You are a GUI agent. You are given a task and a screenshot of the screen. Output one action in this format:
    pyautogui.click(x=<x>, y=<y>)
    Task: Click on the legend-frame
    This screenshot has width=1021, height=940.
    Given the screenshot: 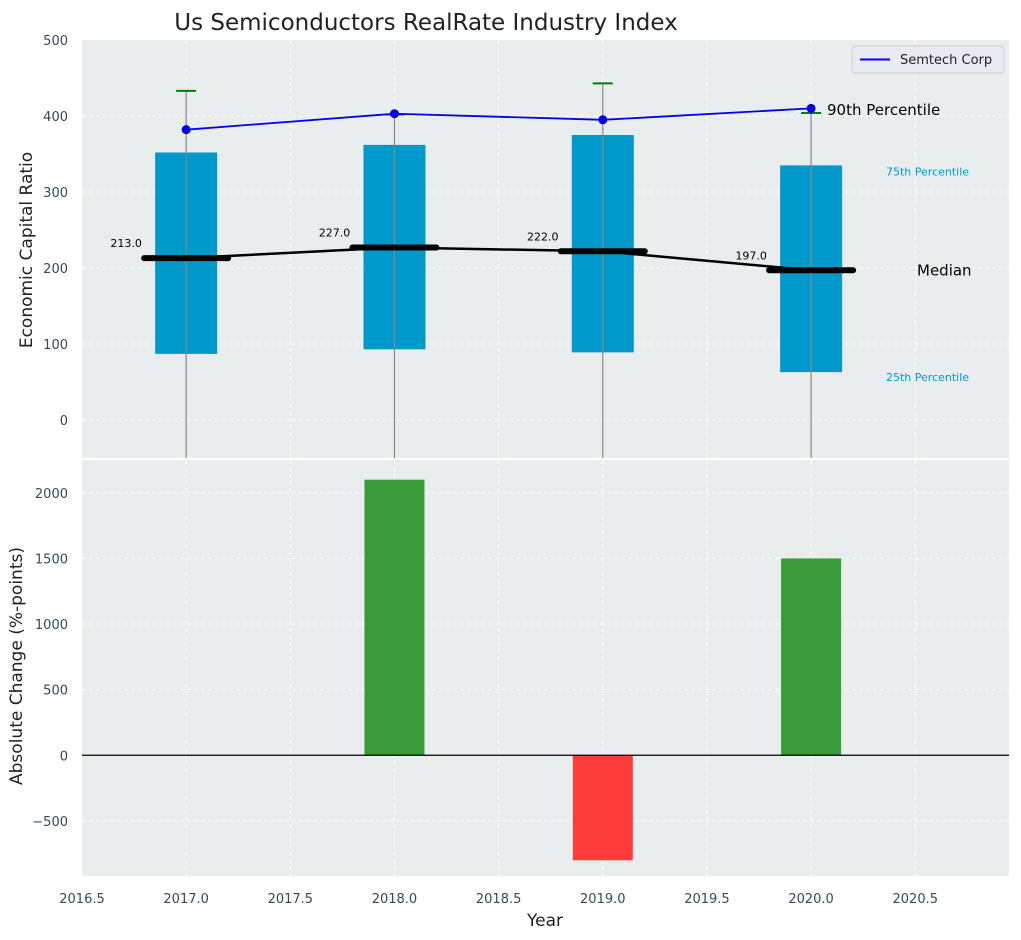 What is the action you would take?
    pyautogui.click(x=928, y=59)
    